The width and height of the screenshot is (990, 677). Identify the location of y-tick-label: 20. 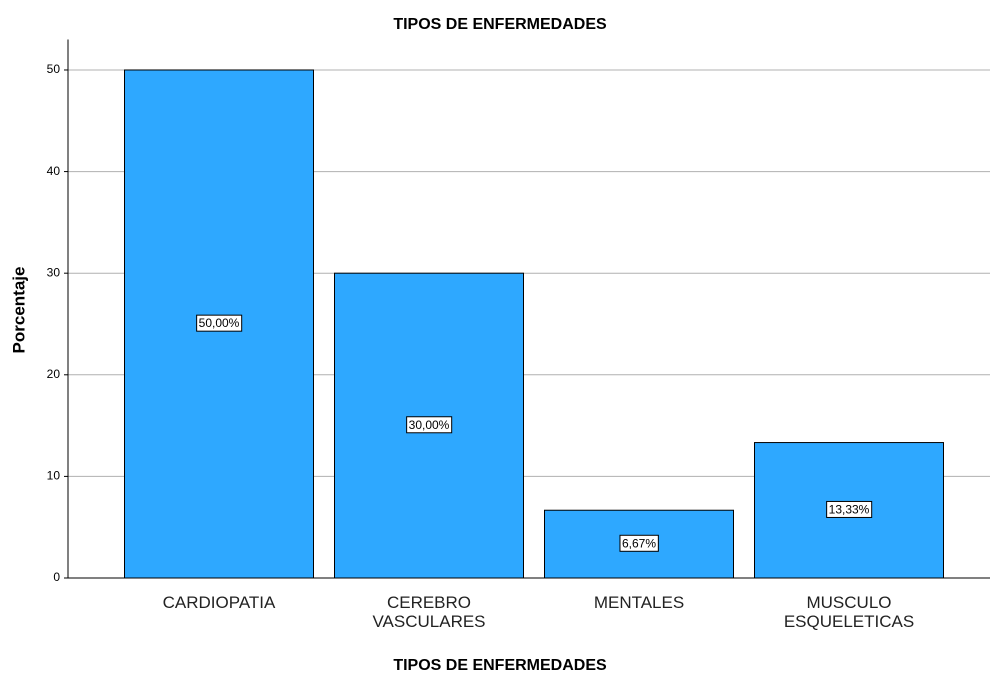
(54, 374).